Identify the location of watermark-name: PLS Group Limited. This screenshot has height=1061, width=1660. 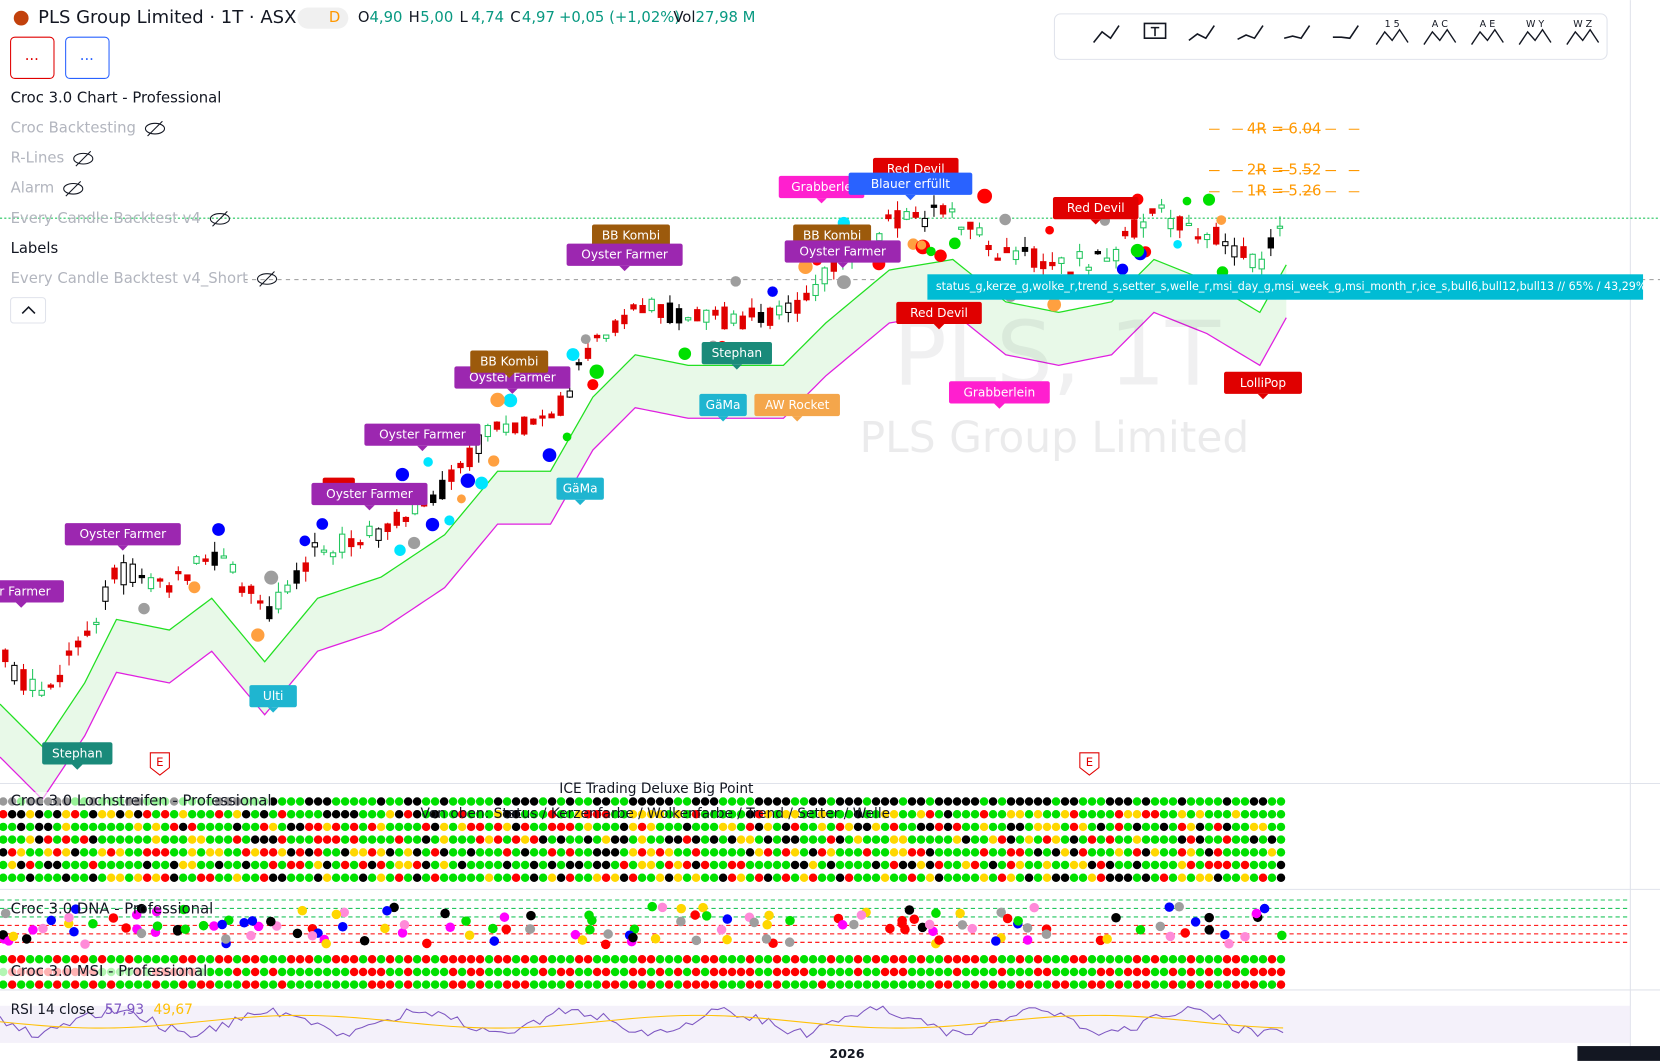
(1055, 437).